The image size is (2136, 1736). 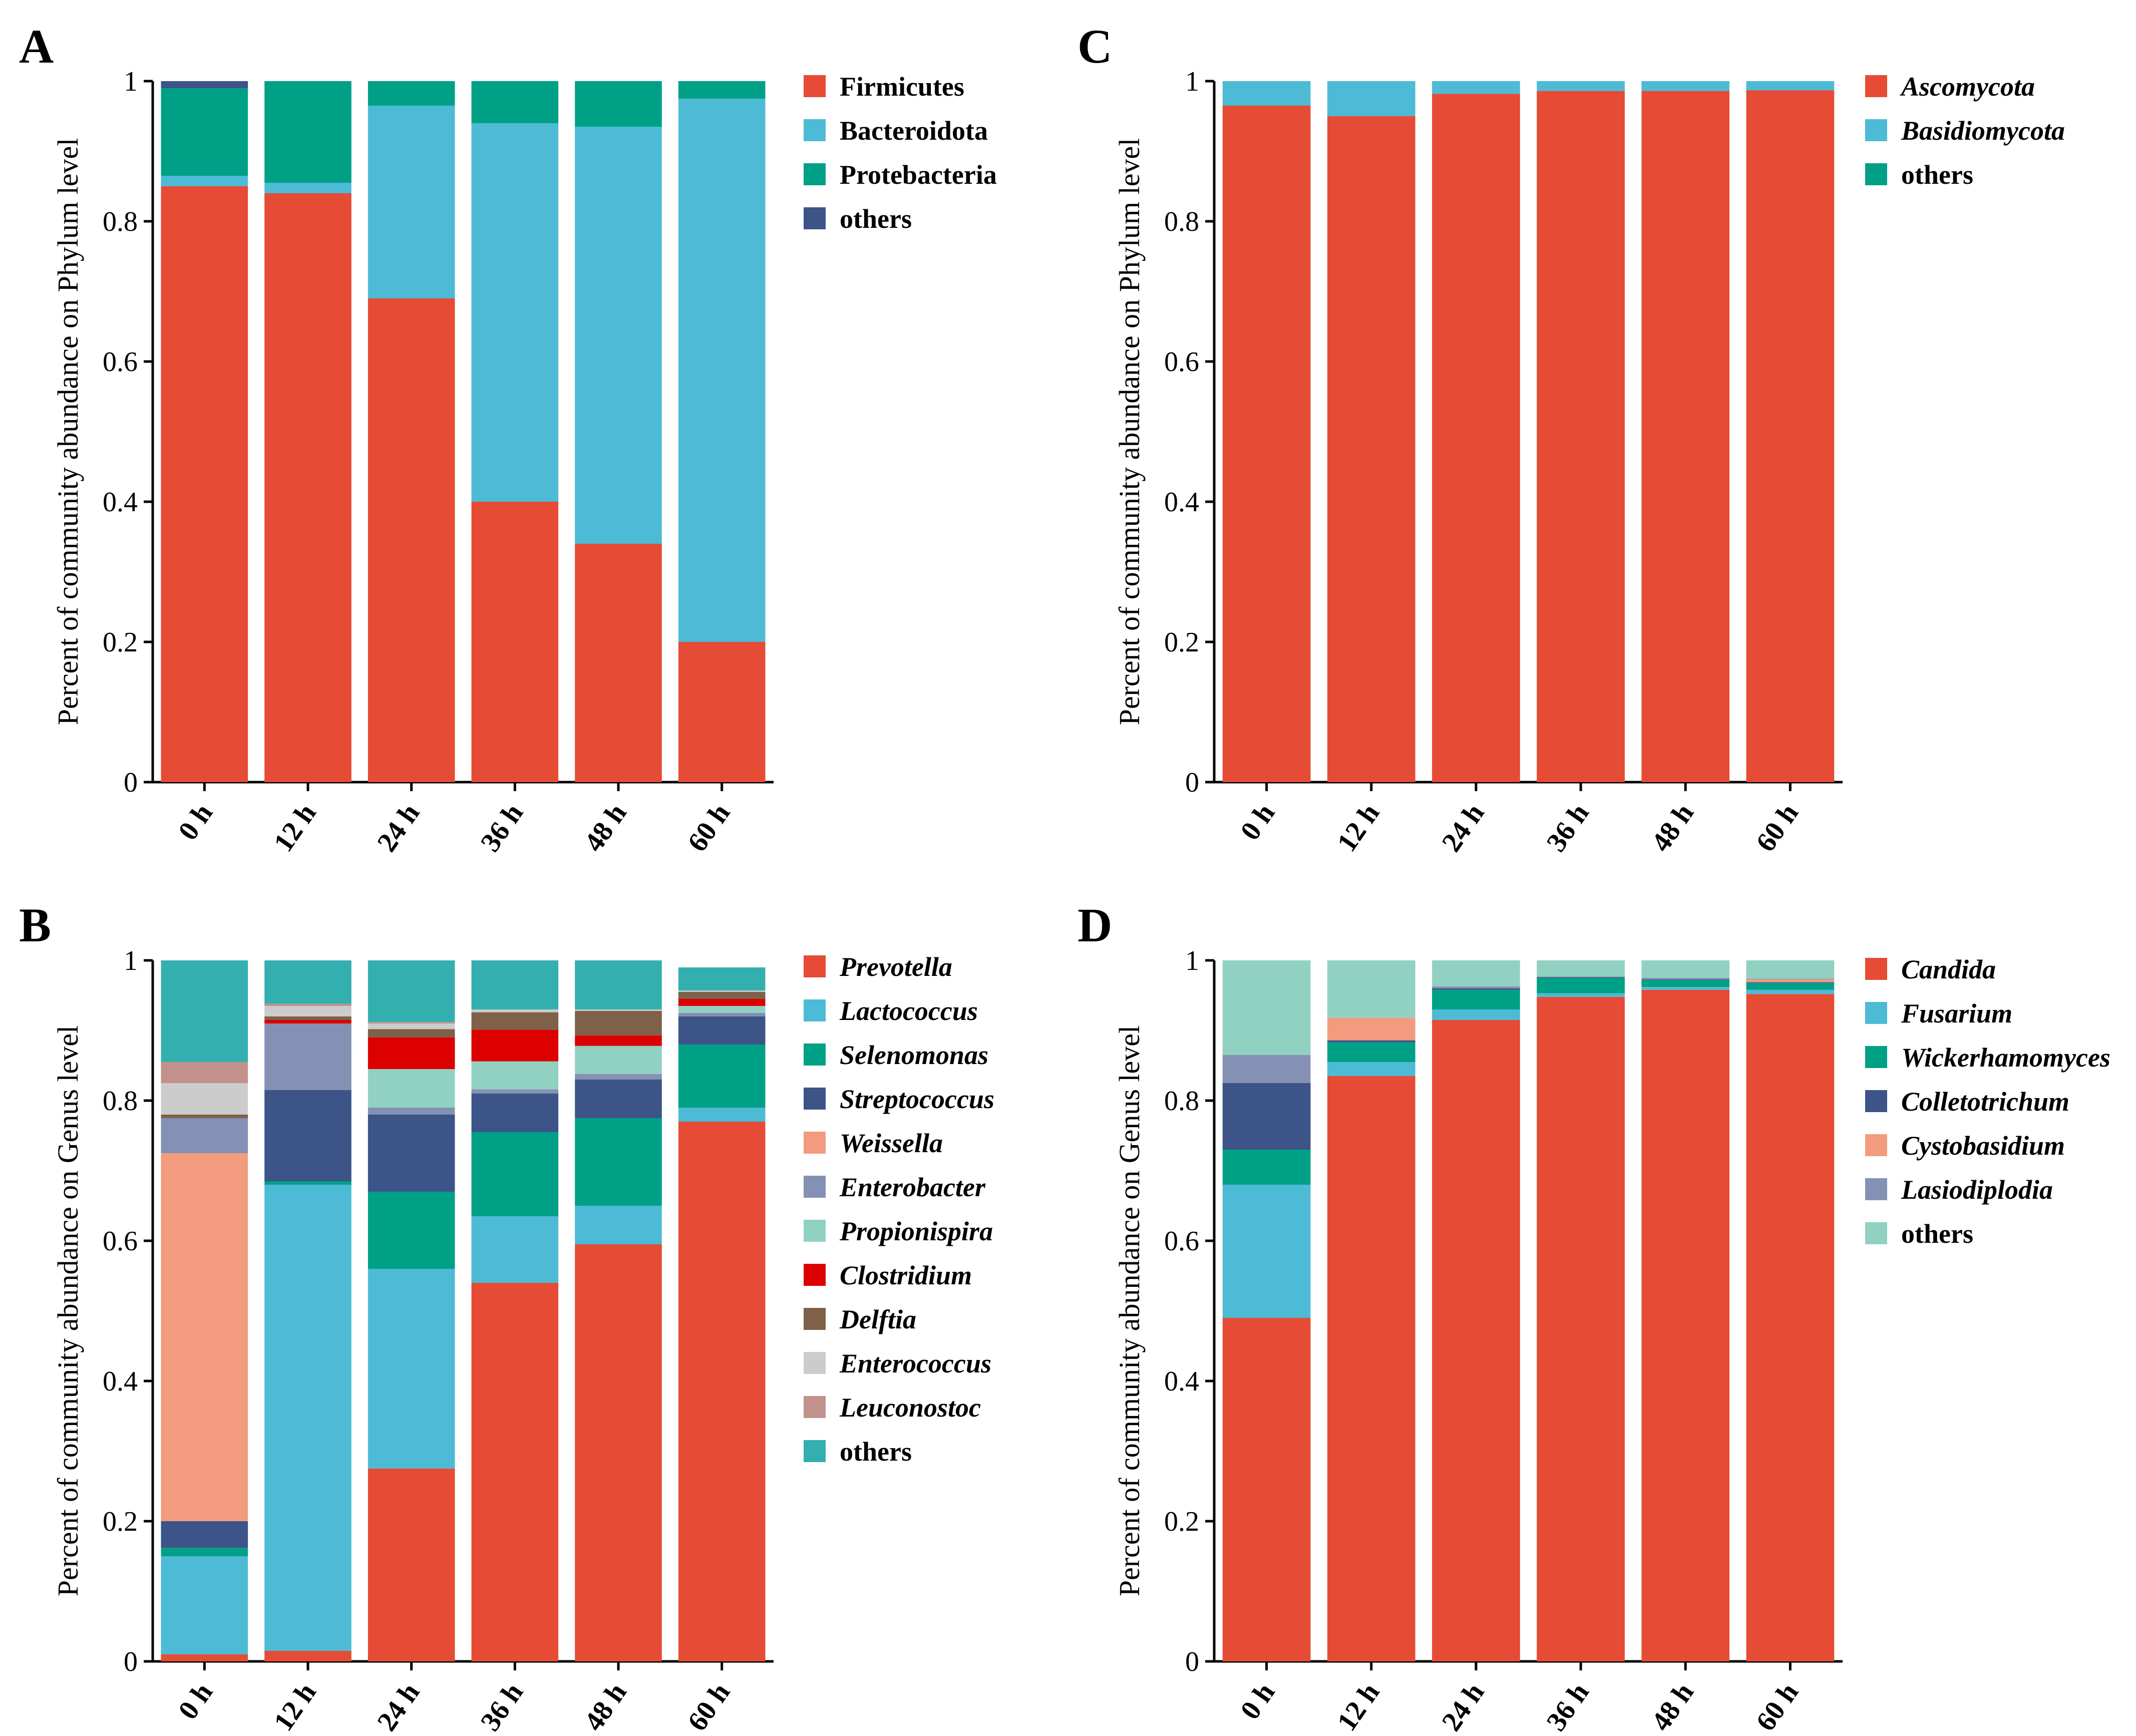 I want to click on x-tick-label: 36 h, so click(x=502, y=828).